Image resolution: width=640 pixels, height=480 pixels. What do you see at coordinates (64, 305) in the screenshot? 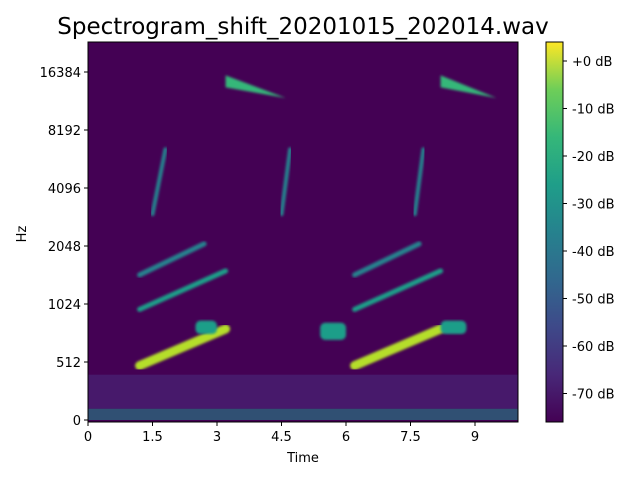
I see `y-tick-label: 1024` at bounding box center [64, 305].